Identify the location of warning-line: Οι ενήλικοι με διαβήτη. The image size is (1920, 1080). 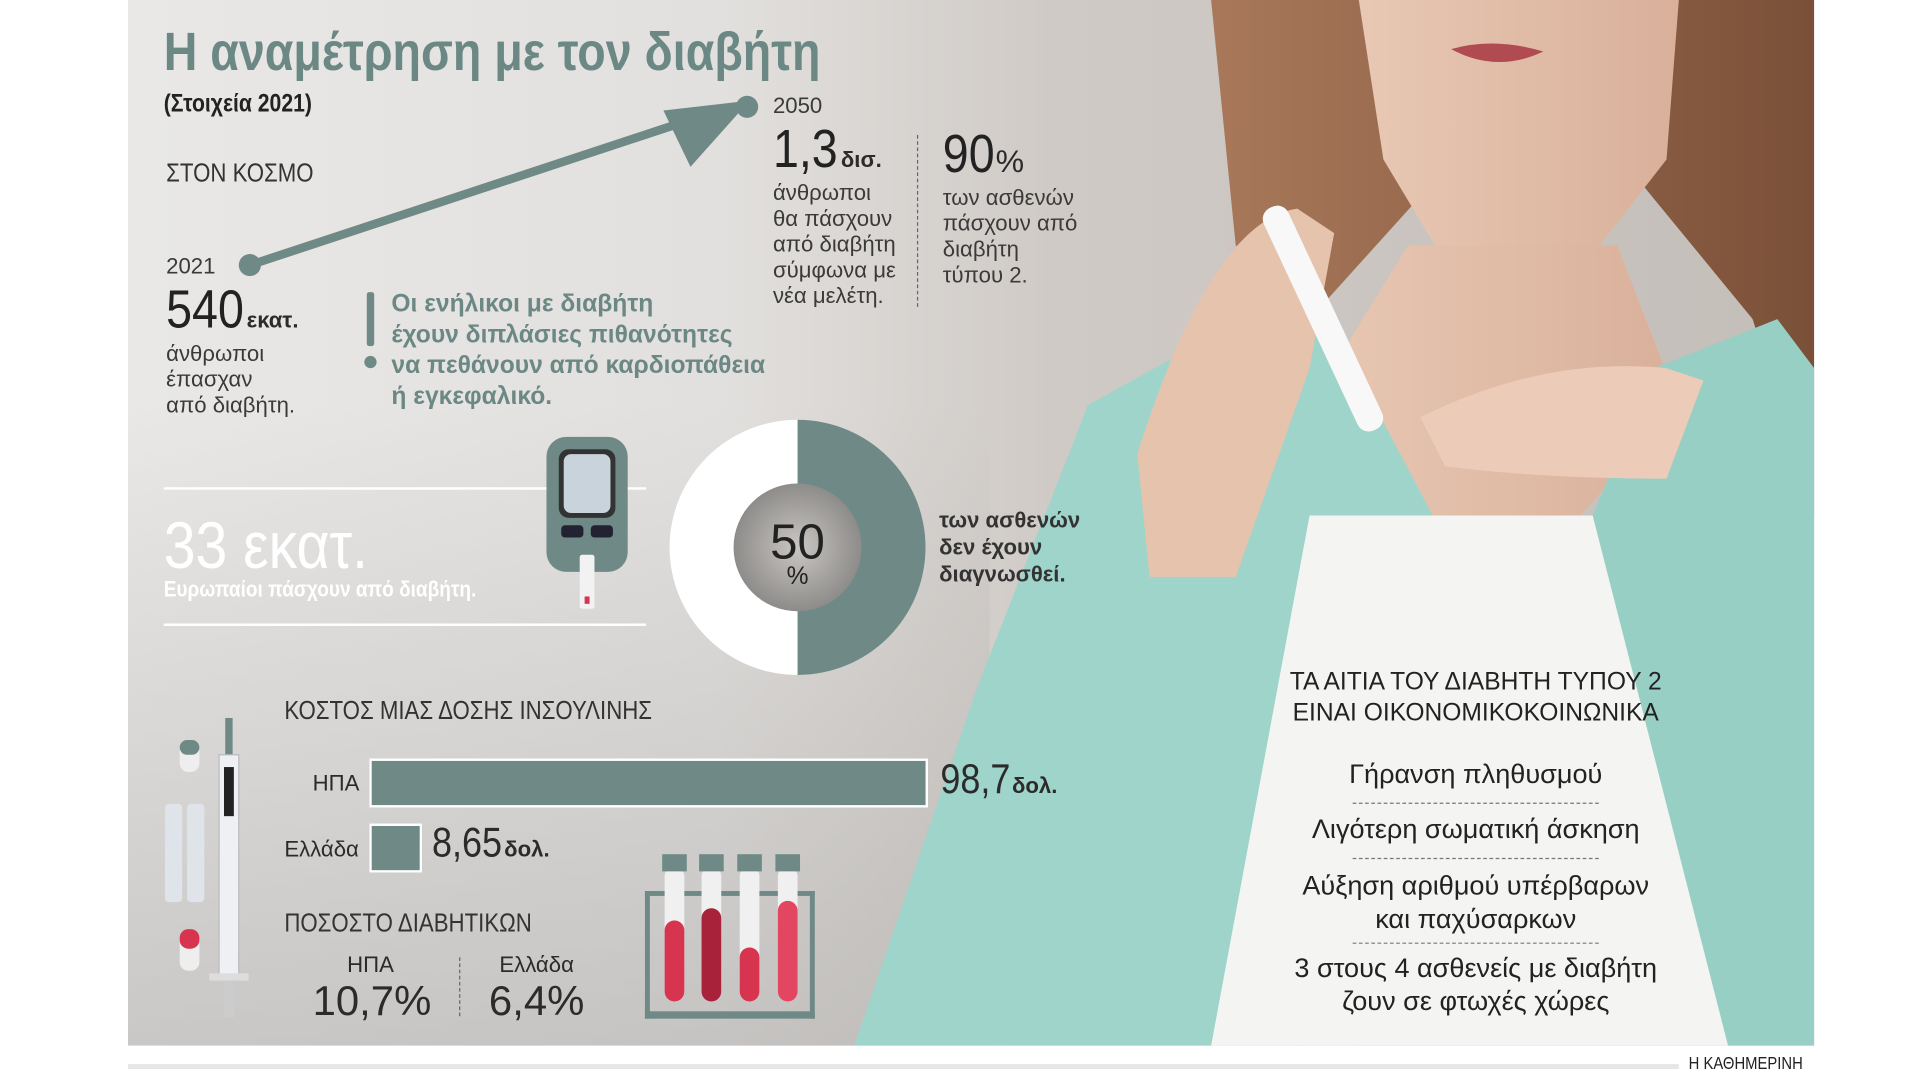
(522, 304).